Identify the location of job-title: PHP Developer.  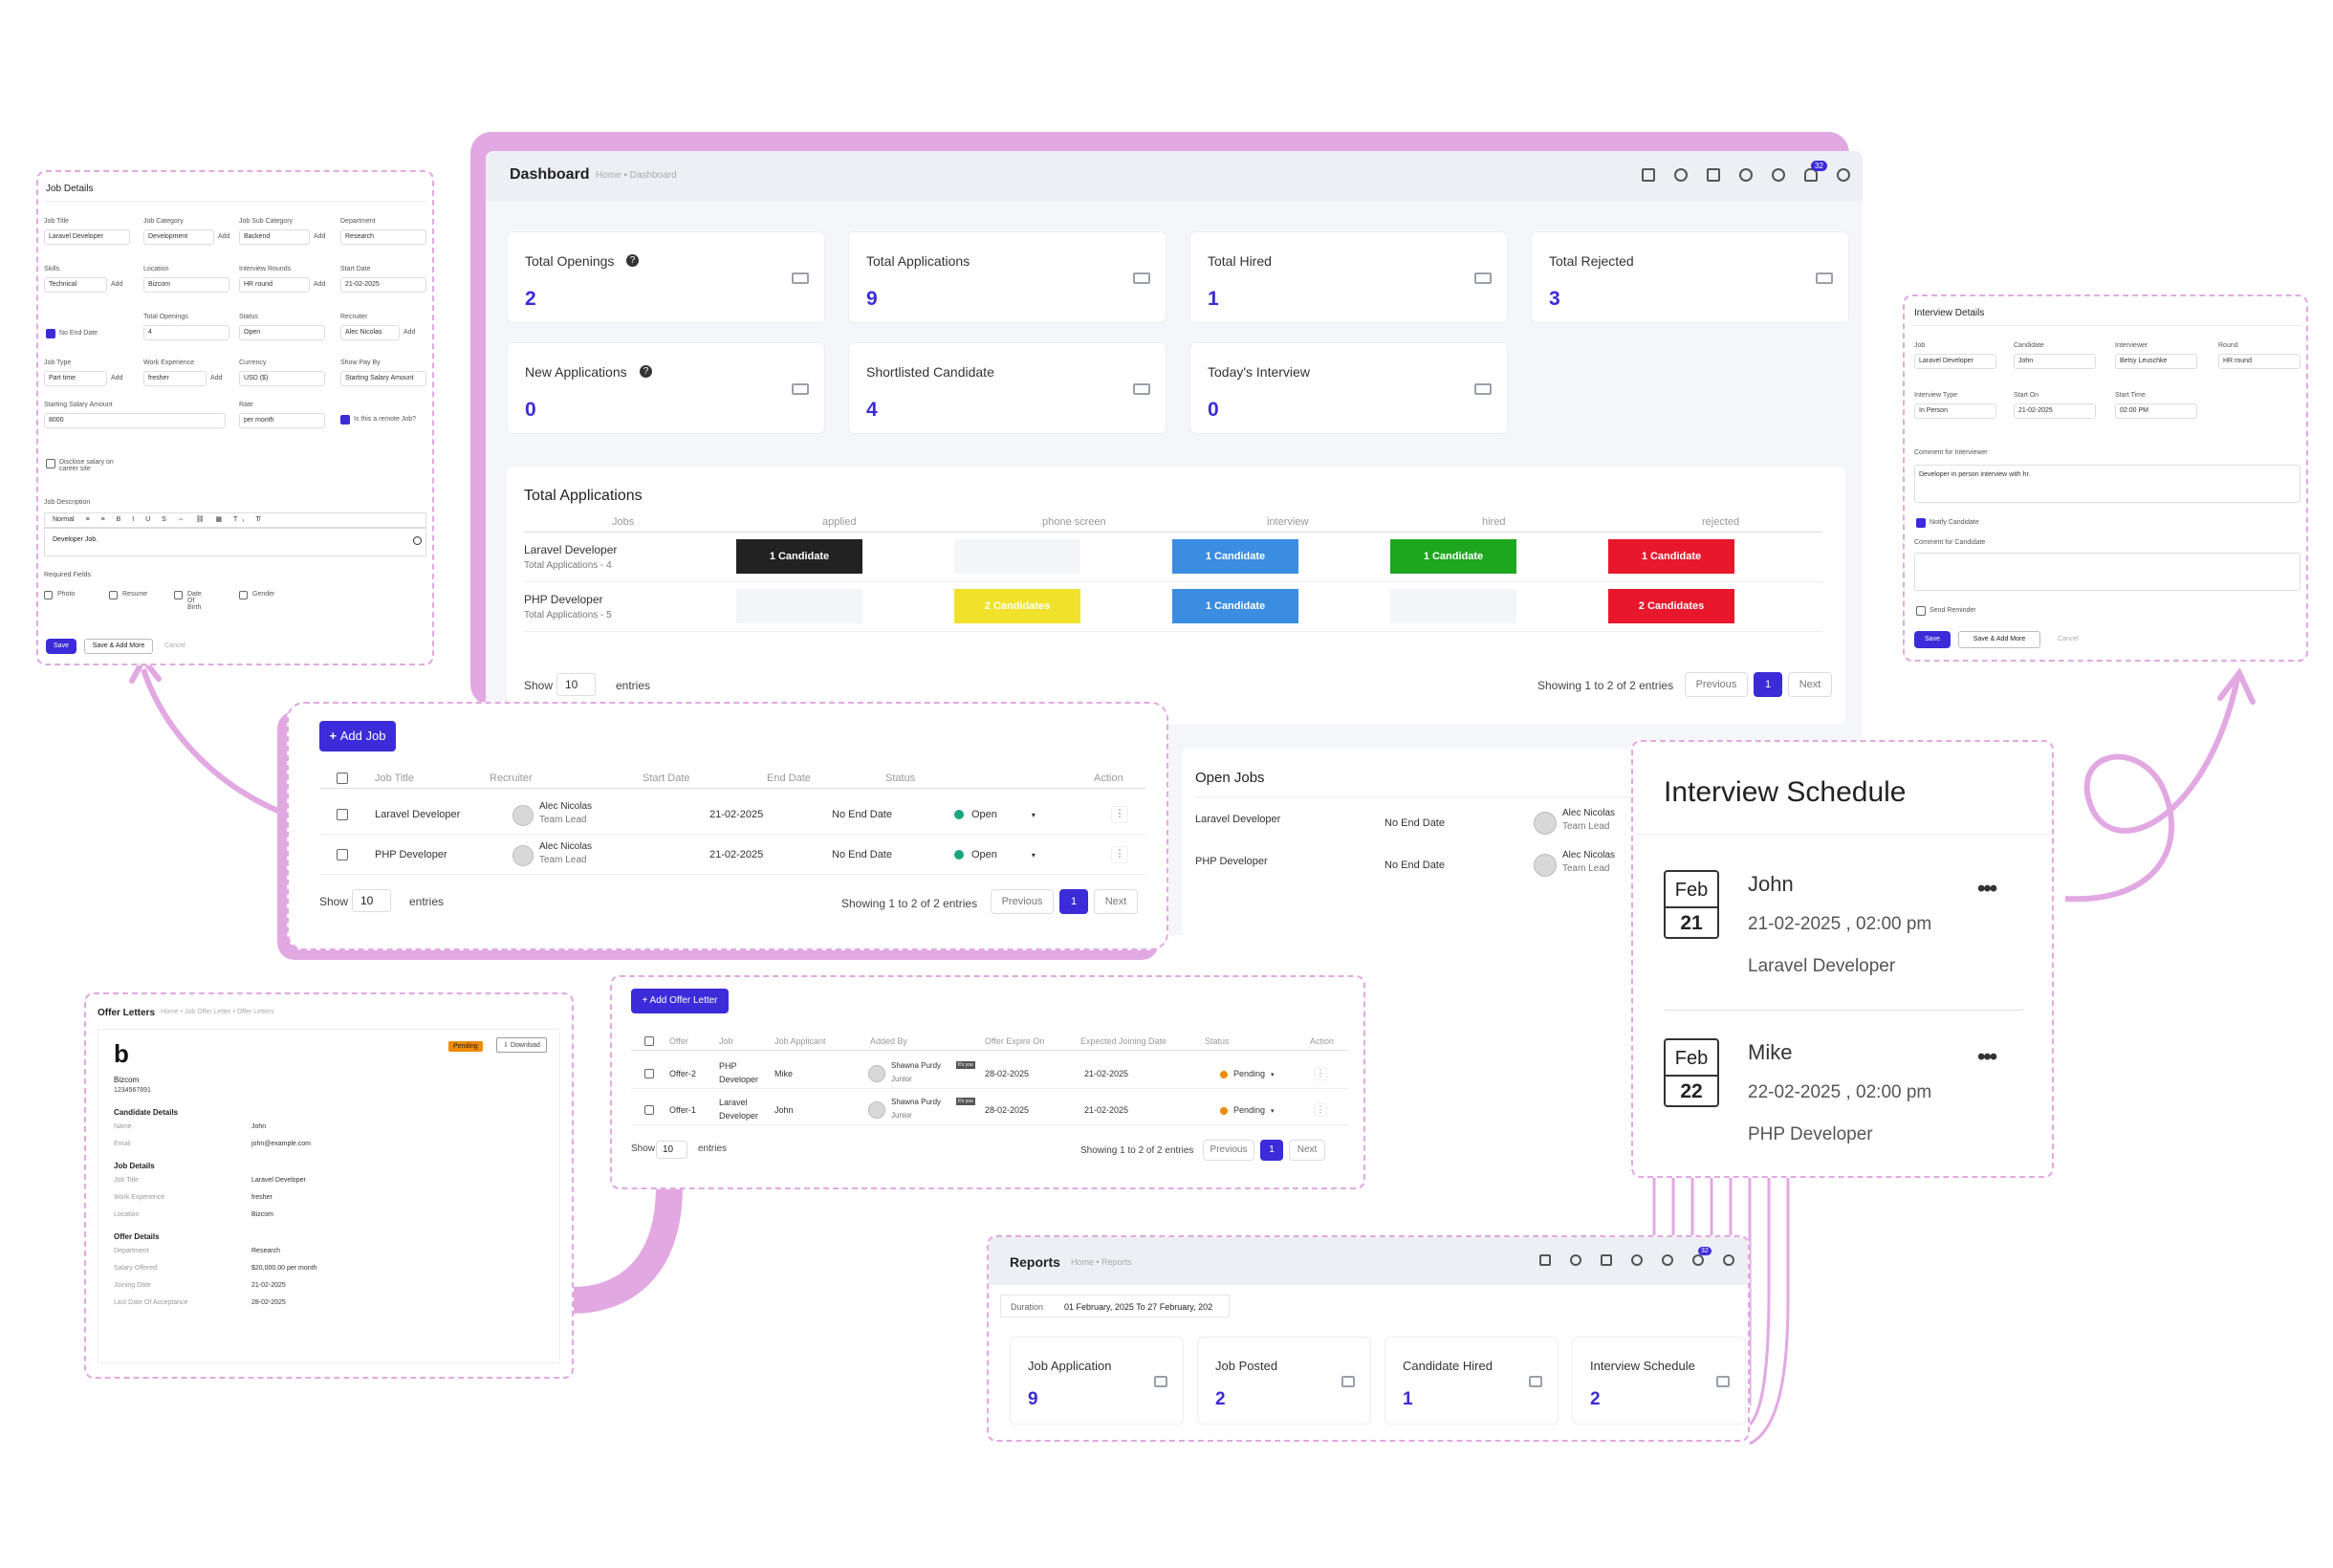
(411, 854).